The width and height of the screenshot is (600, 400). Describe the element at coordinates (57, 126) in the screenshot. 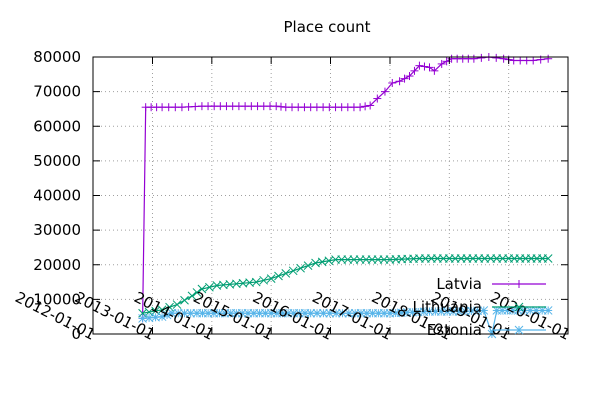

I see `y-tick-label: 60000` at that location.